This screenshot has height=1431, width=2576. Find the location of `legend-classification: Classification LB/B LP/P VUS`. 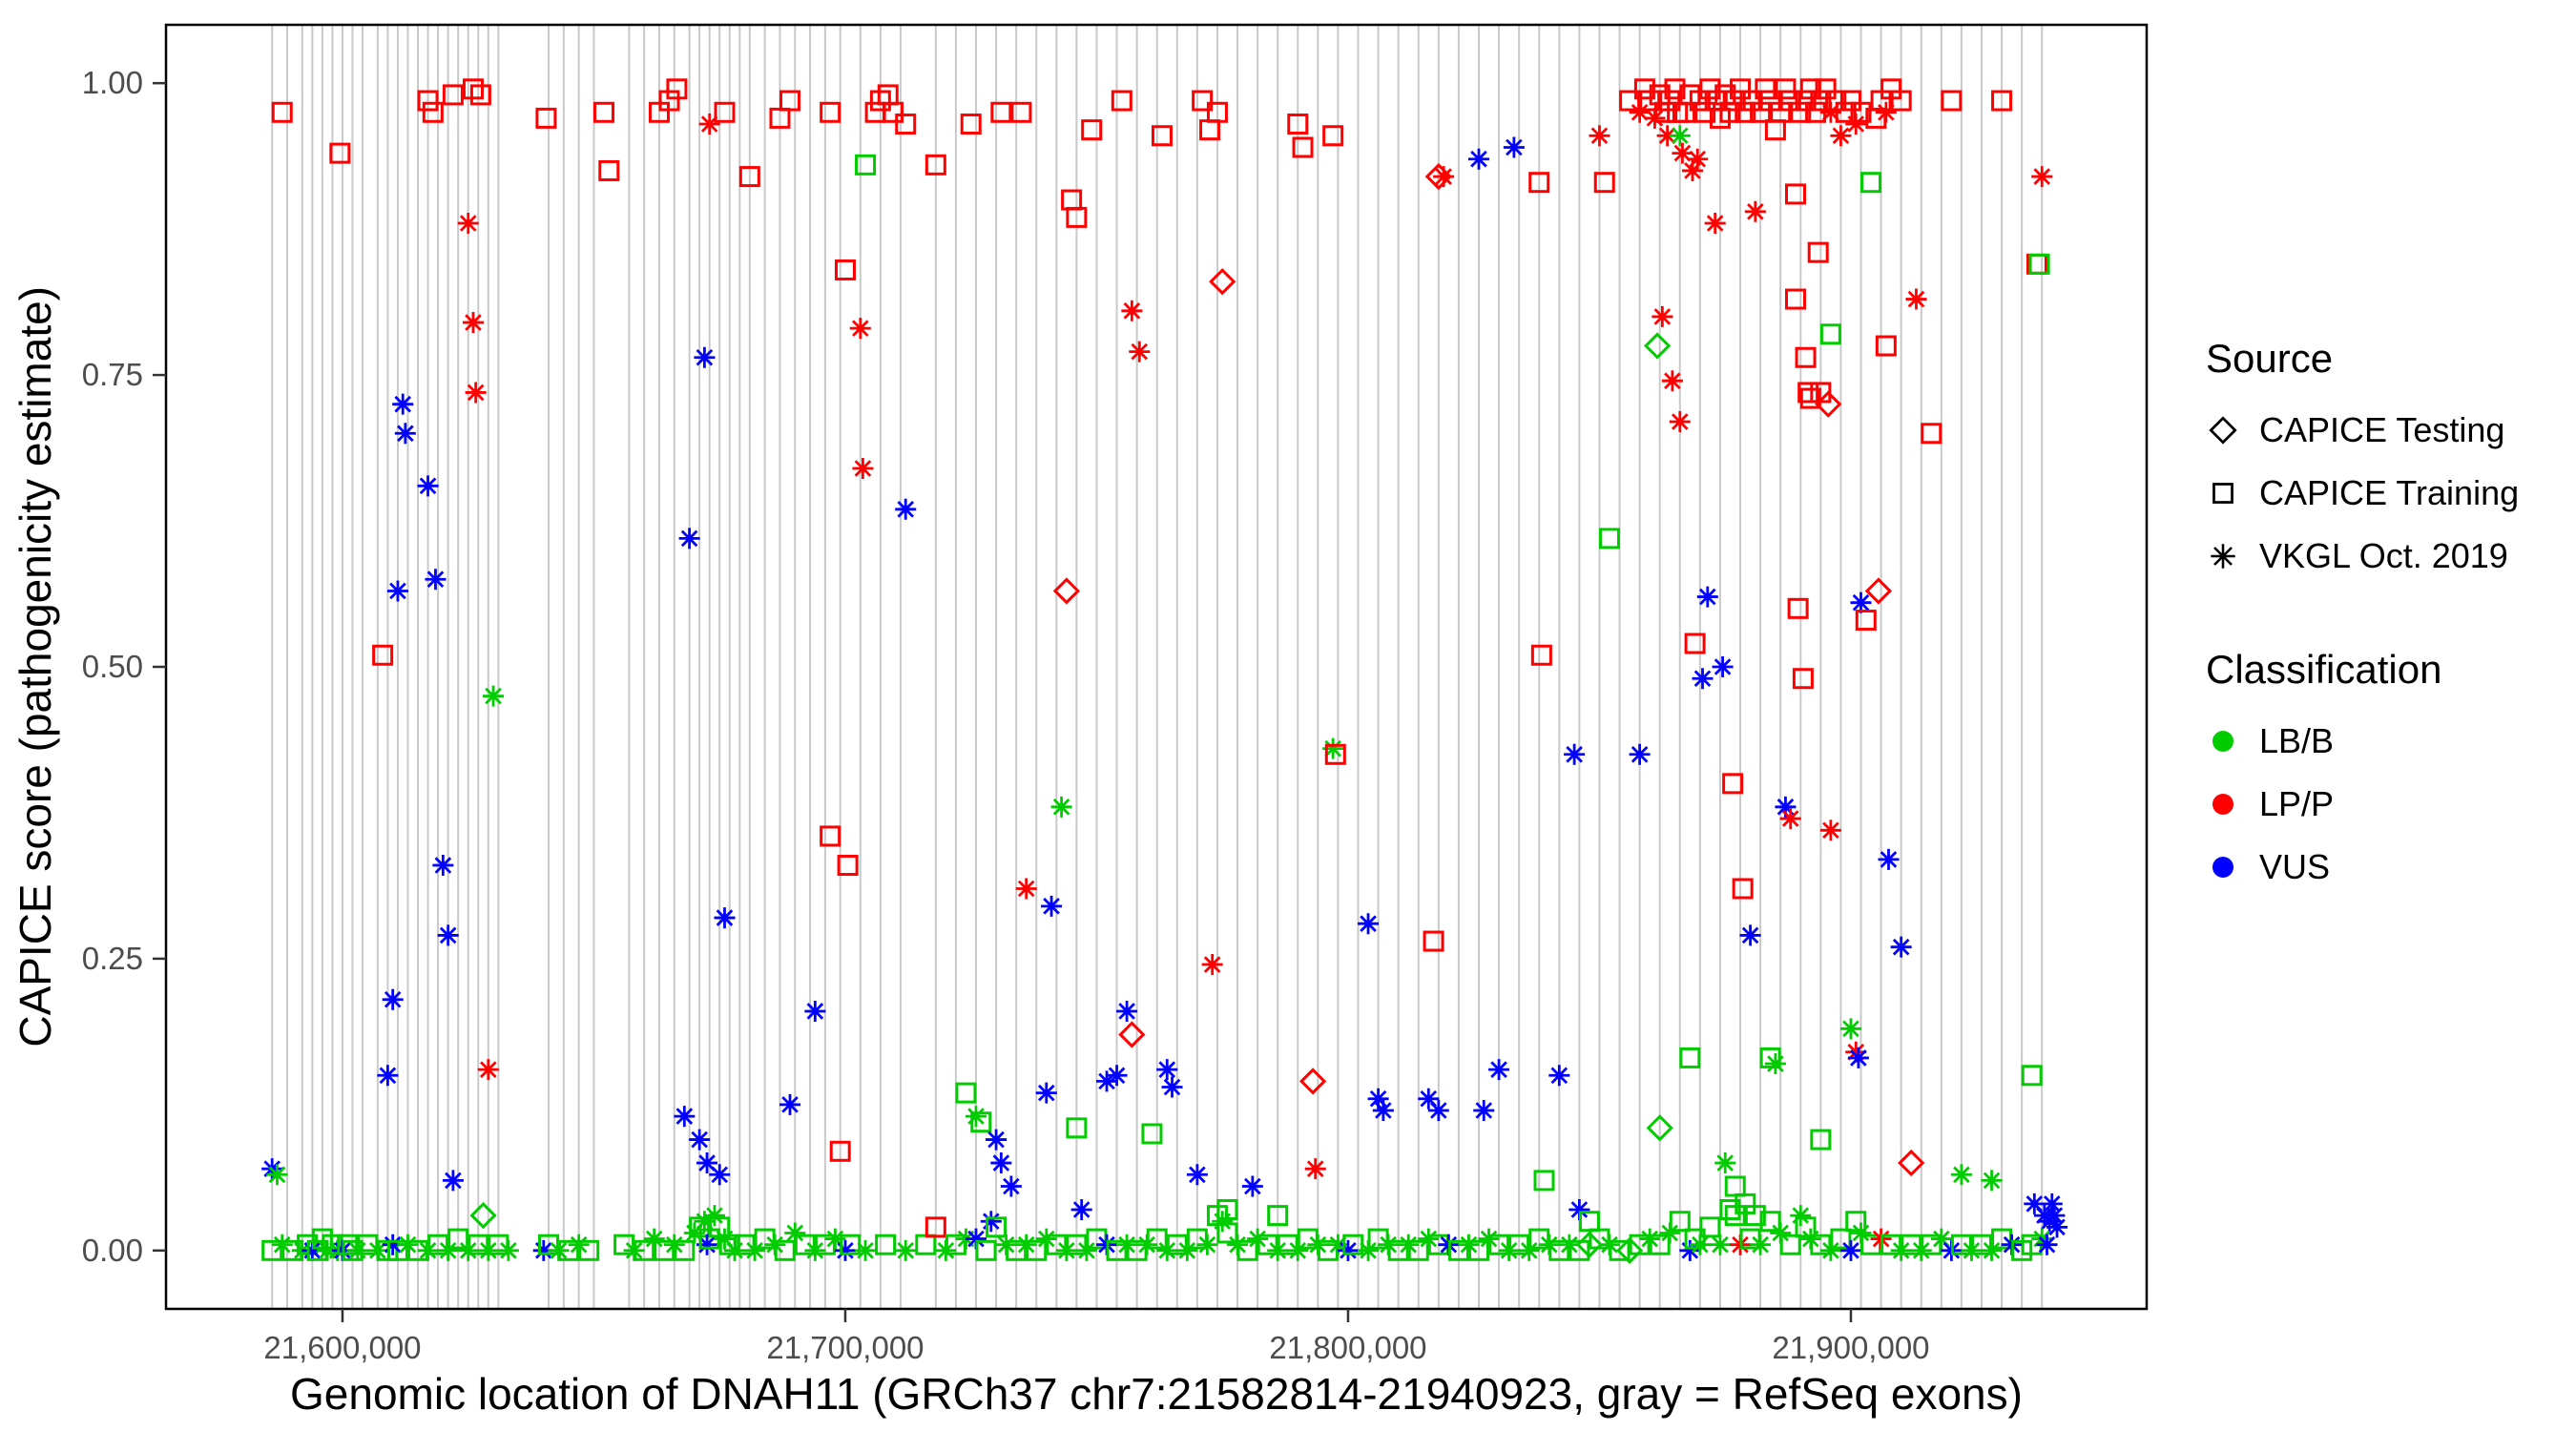

legend-classification: Classification LB/B LP/P VUS is located at coordinates (2390, 767).